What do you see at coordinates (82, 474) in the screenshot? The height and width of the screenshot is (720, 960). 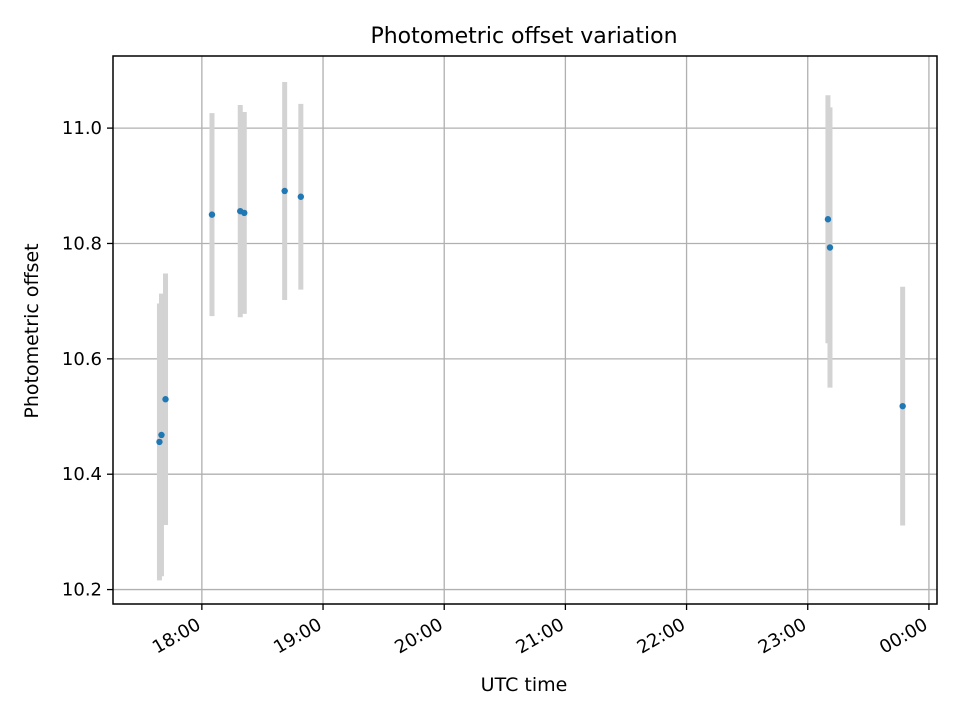 I see `y-tick-label: 10.4` at bounding box center [82, 474].